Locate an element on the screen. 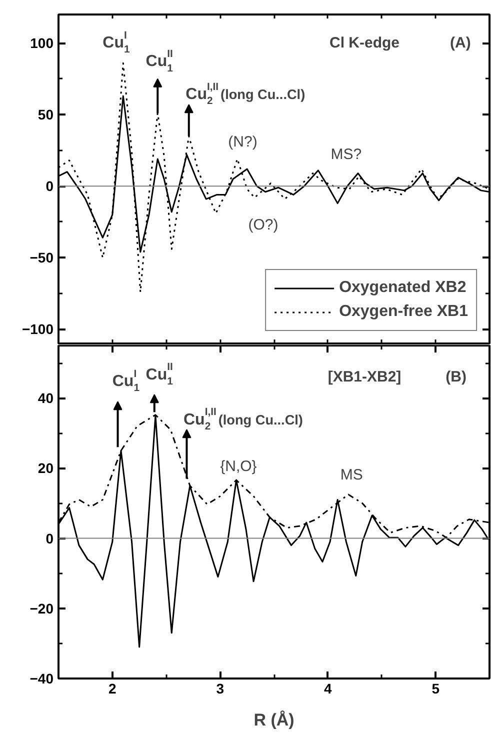 The height and width of the screenshot is (747, 491). x-axis-title: R (Å) is located at coordinates (274, 720).